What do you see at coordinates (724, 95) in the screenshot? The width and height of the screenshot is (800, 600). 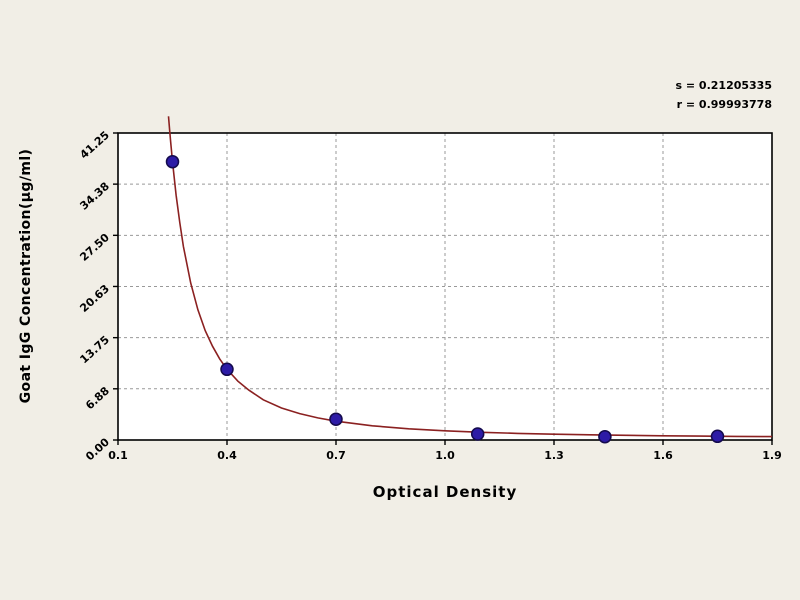 I see `fit-statistics: s = 0.21205335 r = 0.99993778` at bounding box center [724, 95].